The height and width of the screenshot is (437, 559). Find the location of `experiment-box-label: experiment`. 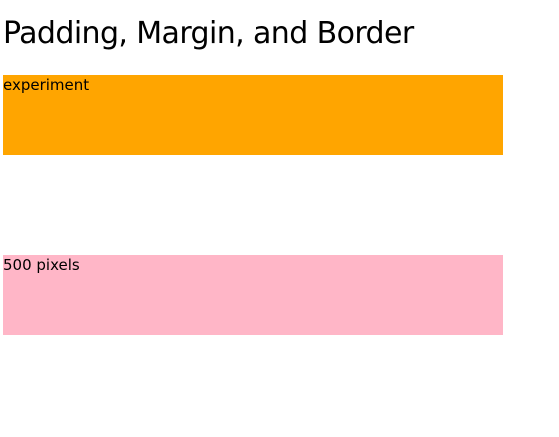

experiment-box-label: experiment is located at coordinates (46, 85).